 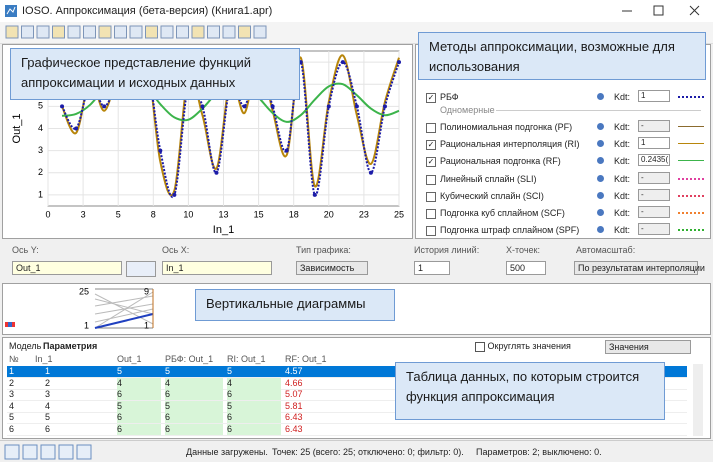 I want to click on method-label: Линейный сплайн (SLI), so click(x=488, y=178).